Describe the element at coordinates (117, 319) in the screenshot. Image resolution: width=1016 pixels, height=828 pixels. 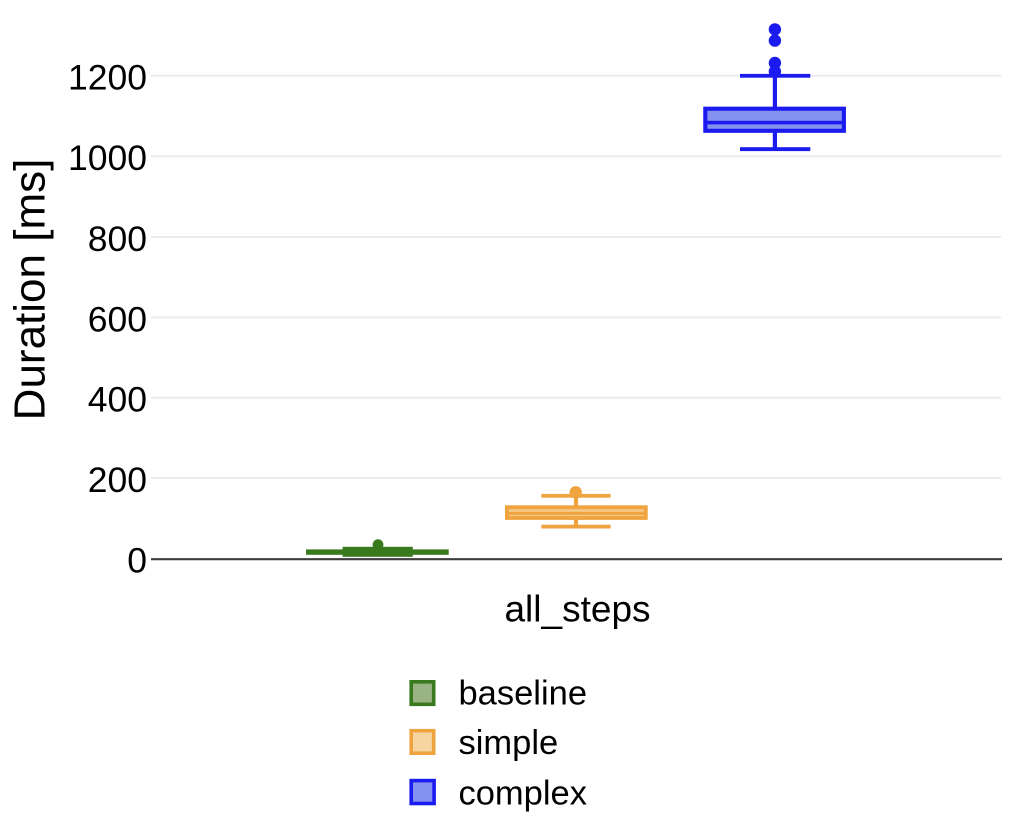
I see `svg-text: 600` at that location.